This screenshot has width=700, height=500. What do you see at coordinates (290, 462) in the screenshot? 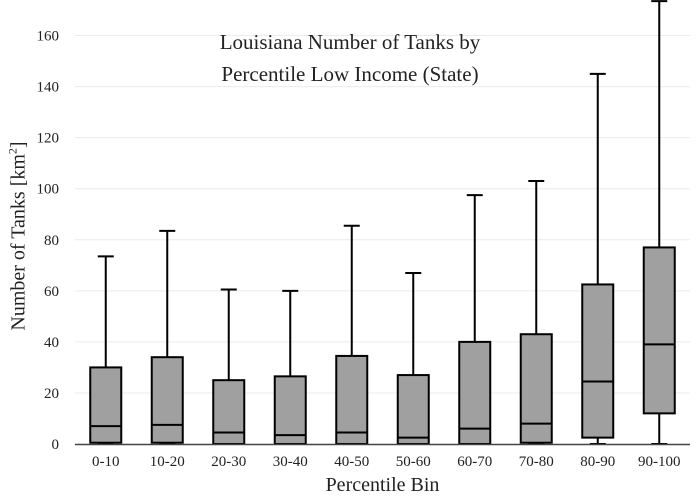
I see `x-tick-label: 30-40` at bounding box center [290, 462].